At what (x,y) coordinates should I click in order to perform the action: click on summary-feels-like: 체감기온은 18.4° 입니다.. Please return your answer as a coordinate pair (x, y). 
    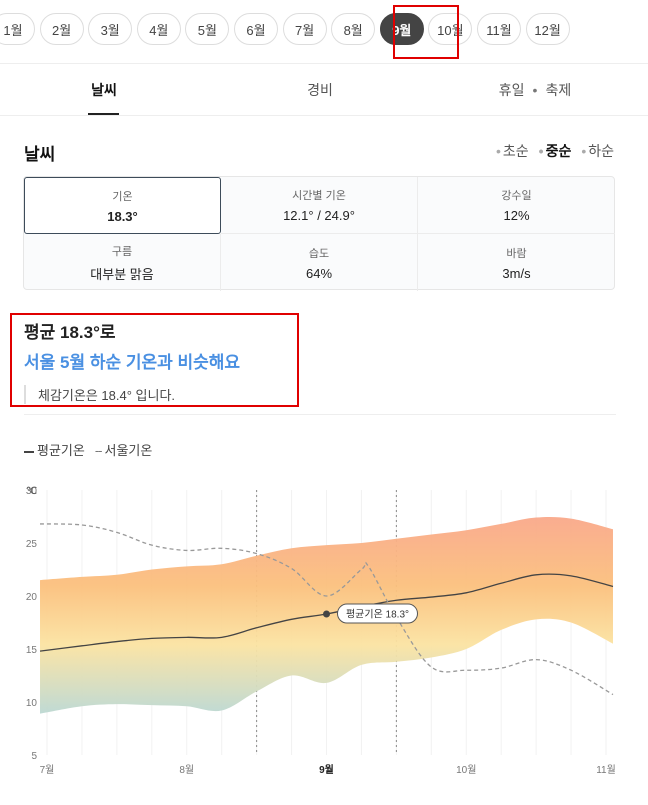
    Looking at the image, I should click on (132, 394).